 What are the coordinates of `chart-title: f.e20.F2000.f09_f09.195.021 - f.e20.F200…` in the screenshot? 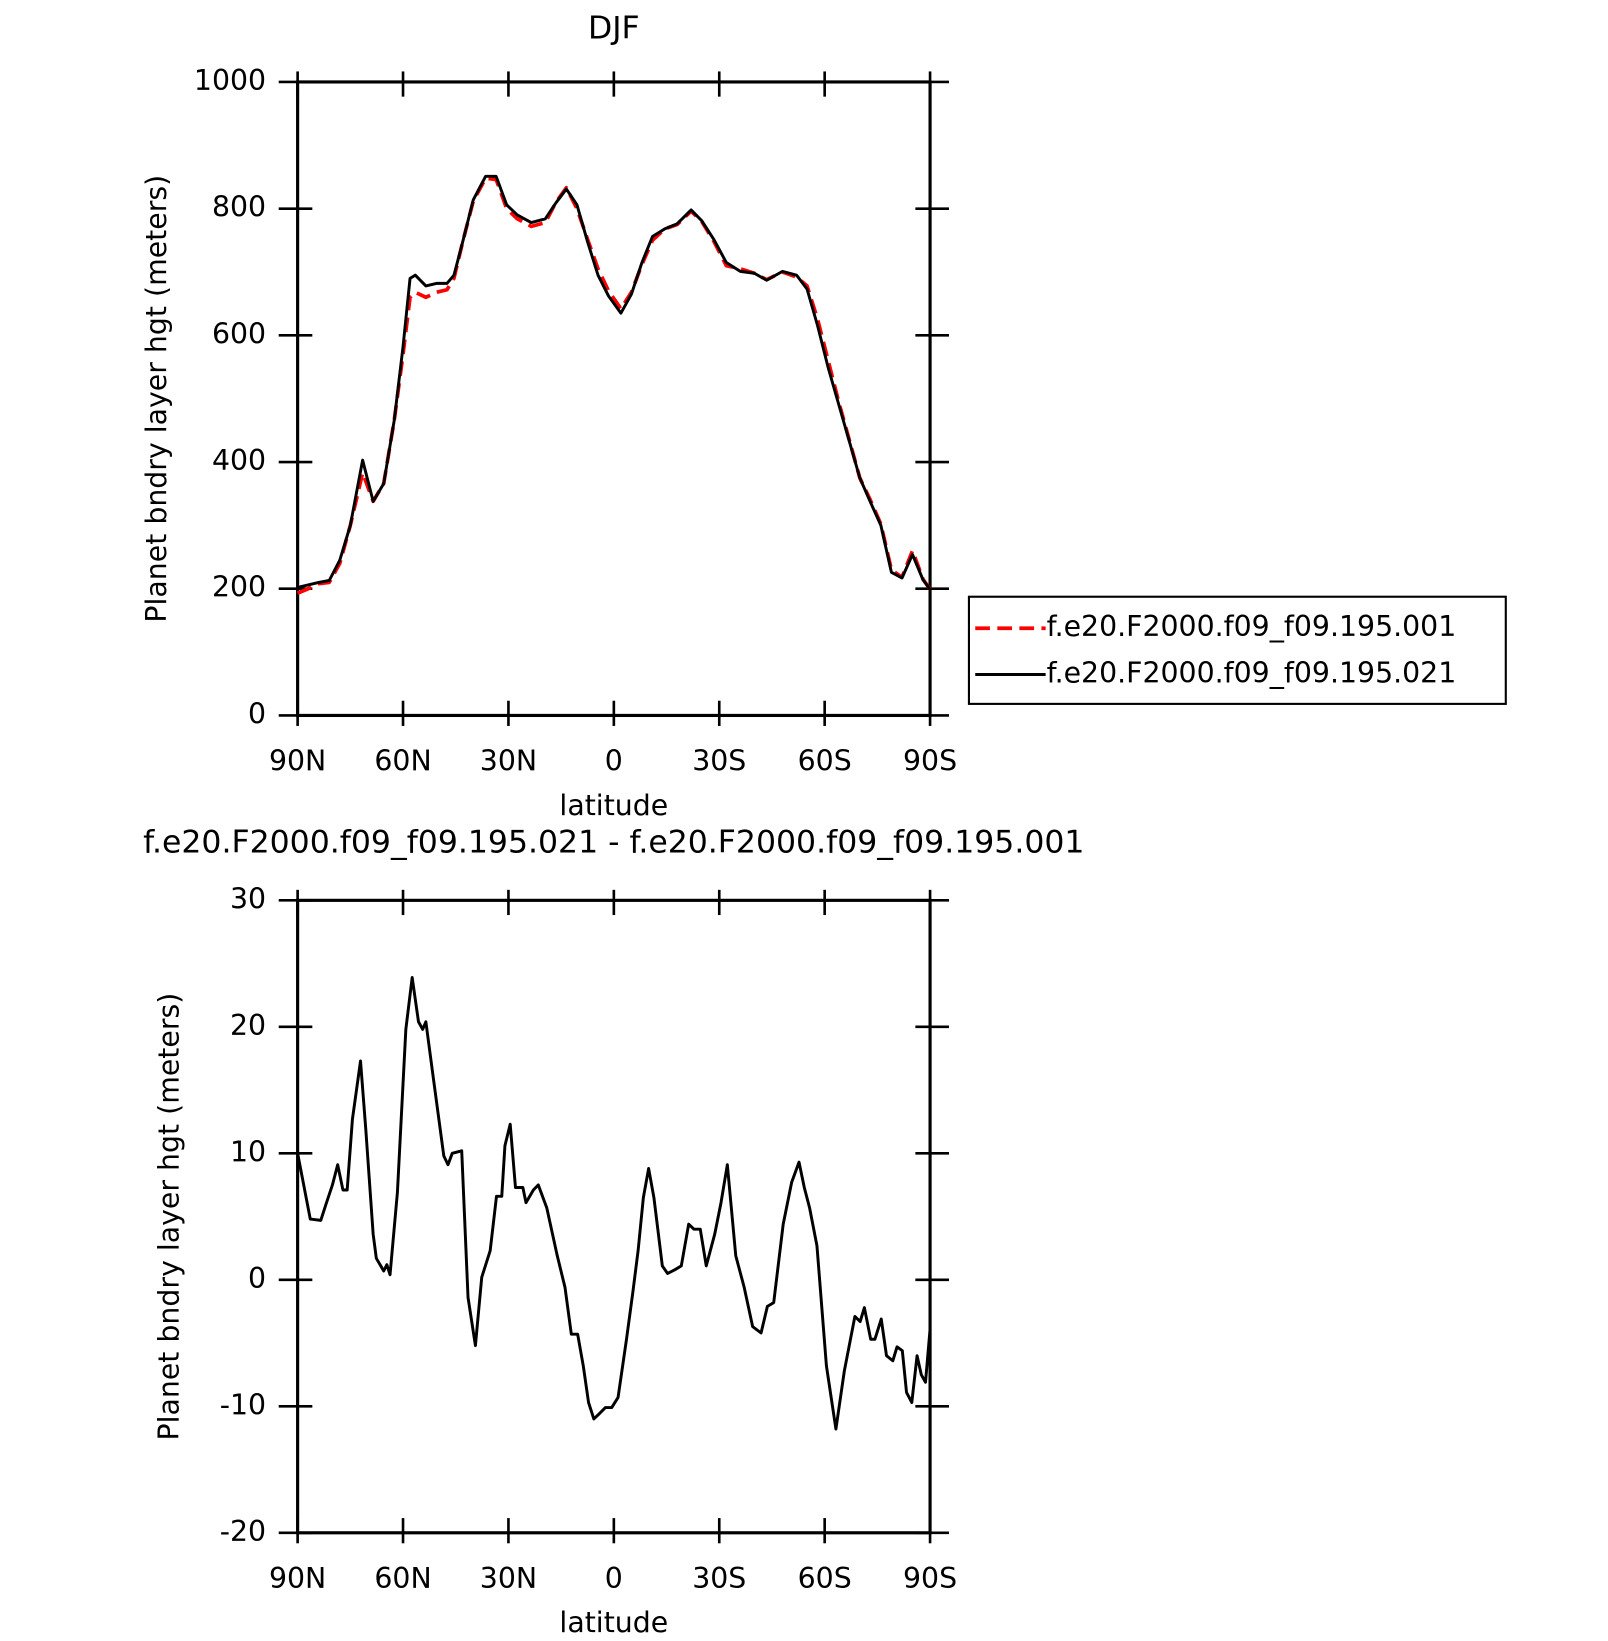 It's located at (613, 843).